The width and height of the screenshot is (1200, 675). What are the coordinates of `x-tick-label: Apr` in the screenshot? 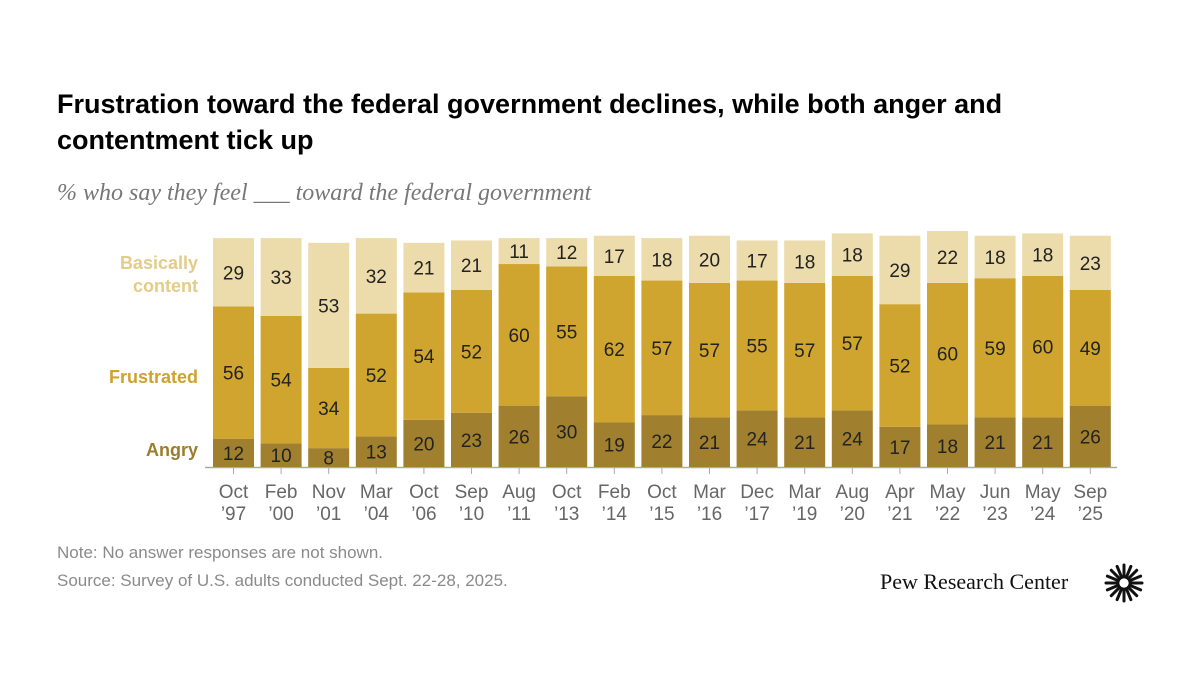 It's located at (900, 492).